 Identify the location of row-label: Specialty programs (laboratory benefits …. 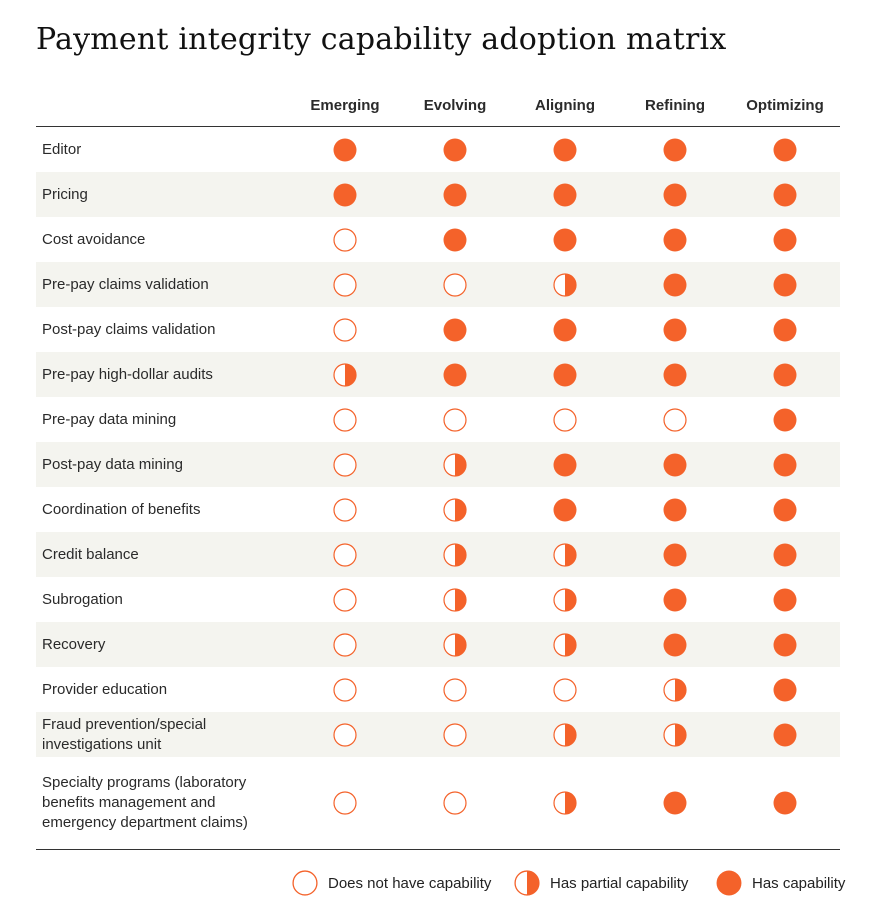
(145, 802).